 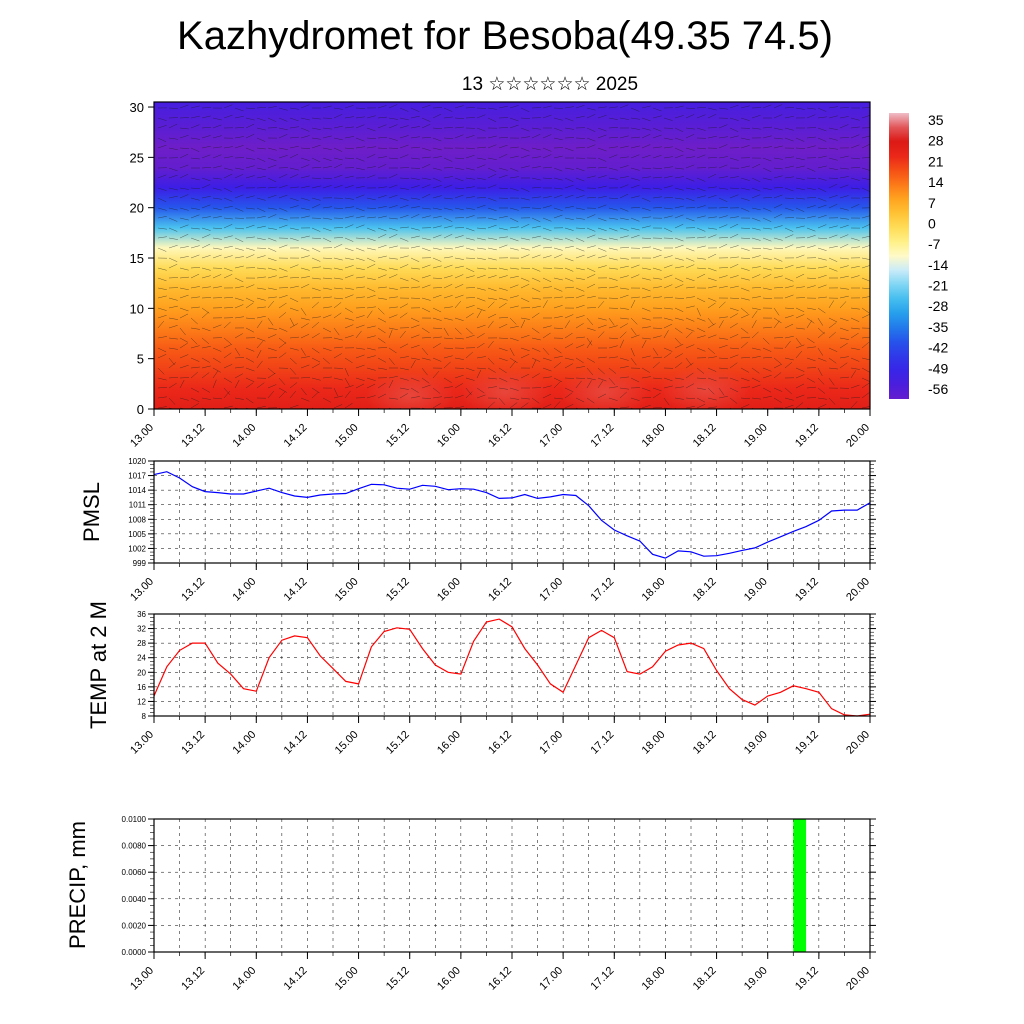 I want to click on x-tick-label: 15.00, so click(x=347, y=436).